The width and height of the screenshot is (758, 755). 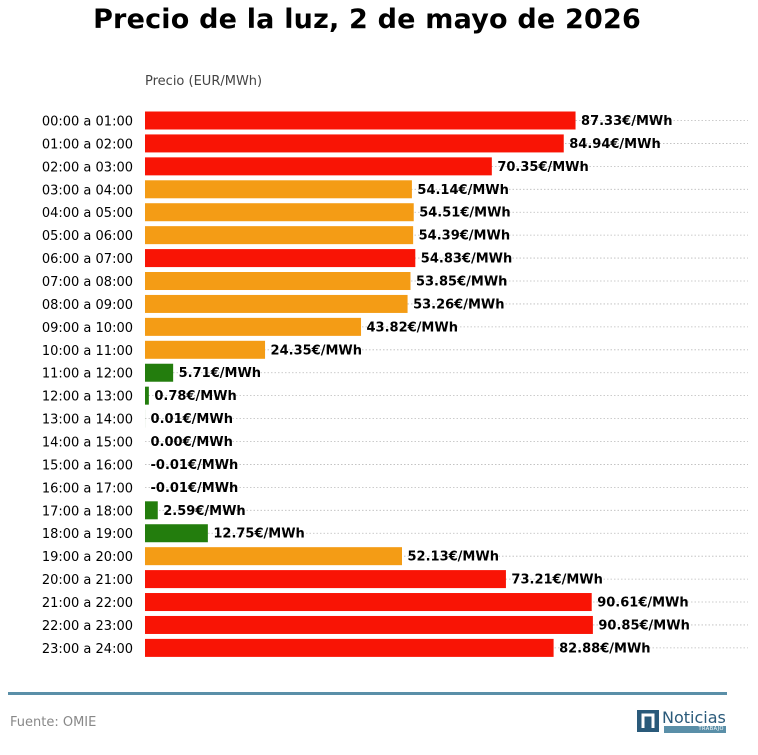 What do you see at coordinates (462, 190) in the screenshot?
I see `value-label: 54.14€/MWh` at bounding box center [462, 190].